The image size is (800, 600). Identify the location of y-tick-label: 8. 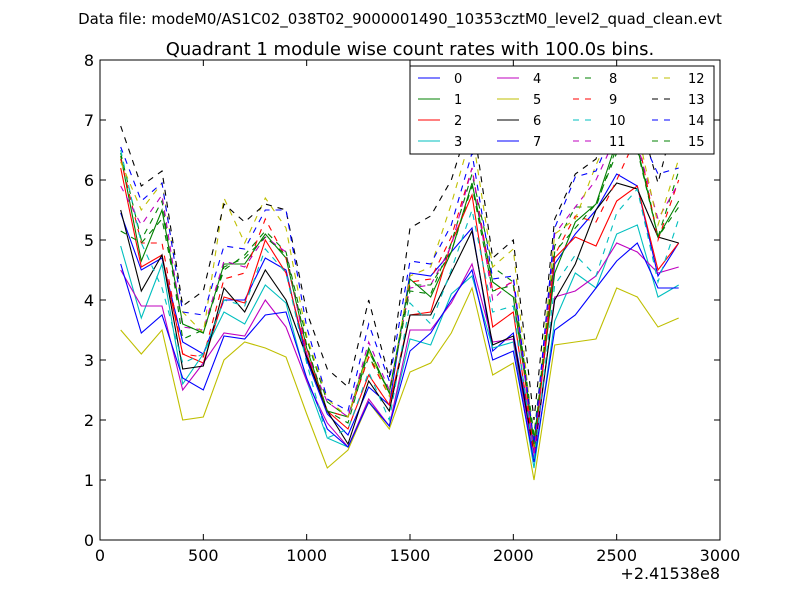
(89, 60).